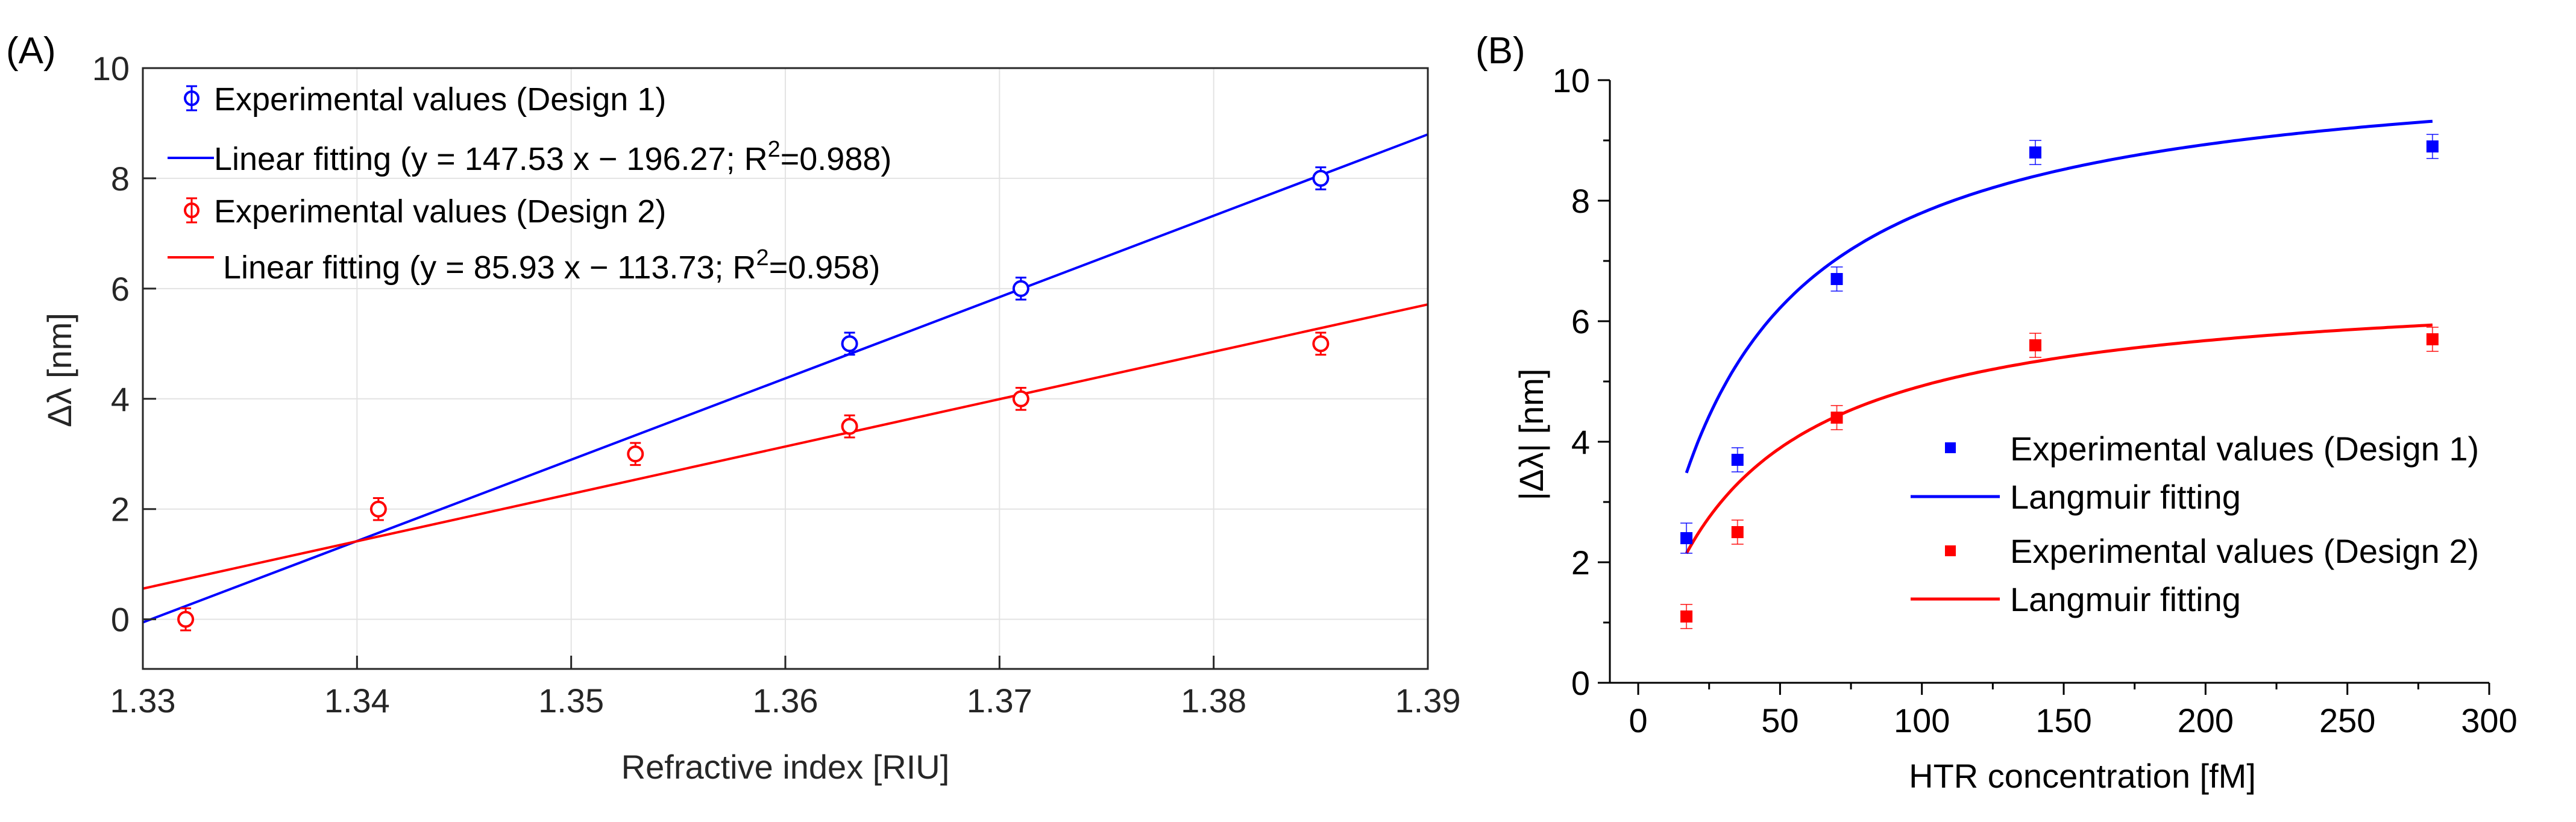 The width and height of the screenshot is (2576, 822). Describe the element at coordinates (1779, 720) in the screenshot. I see `panel-b-x-tick-label: 50` at that location.